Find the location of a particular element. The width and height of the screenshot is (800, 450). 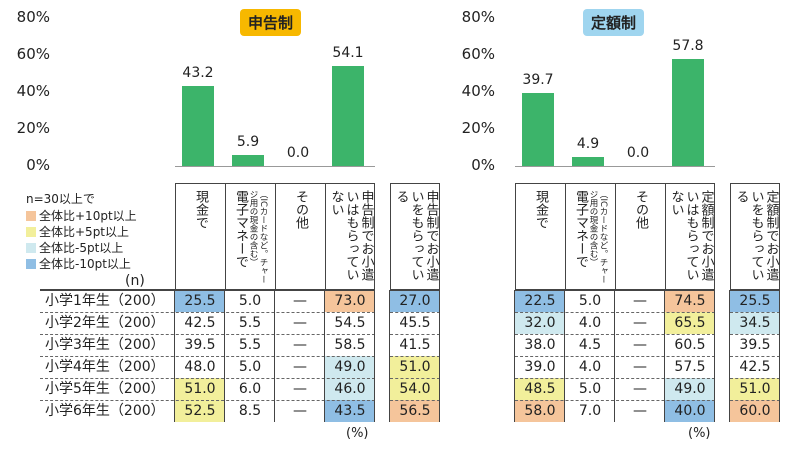

y-tick-label: 60% is located at coordinates (33, 54).